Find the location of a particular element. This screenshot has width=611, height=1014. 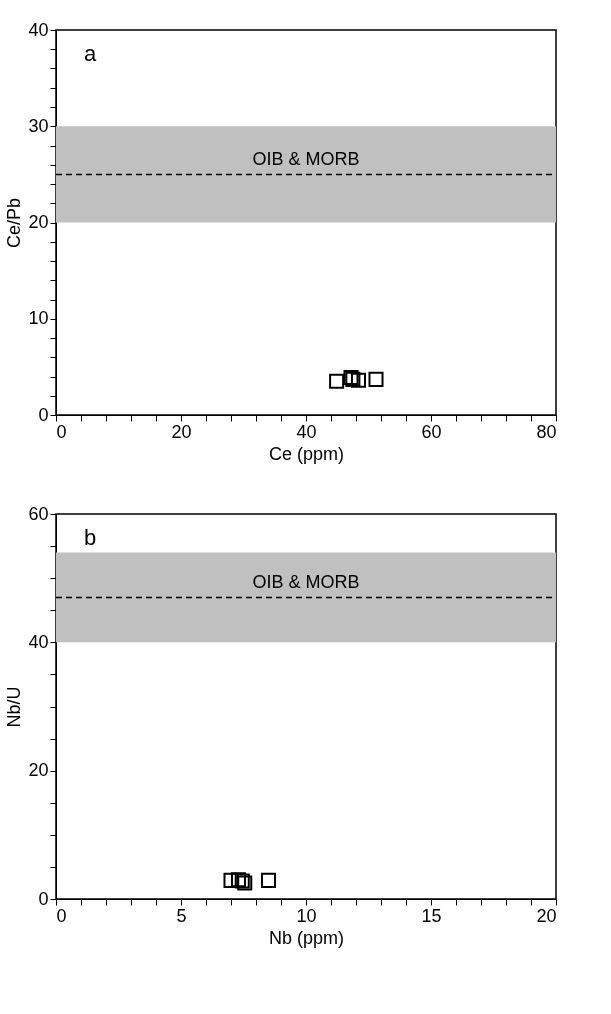

y-tick-label: 30 is located at coordinates (38, 125).